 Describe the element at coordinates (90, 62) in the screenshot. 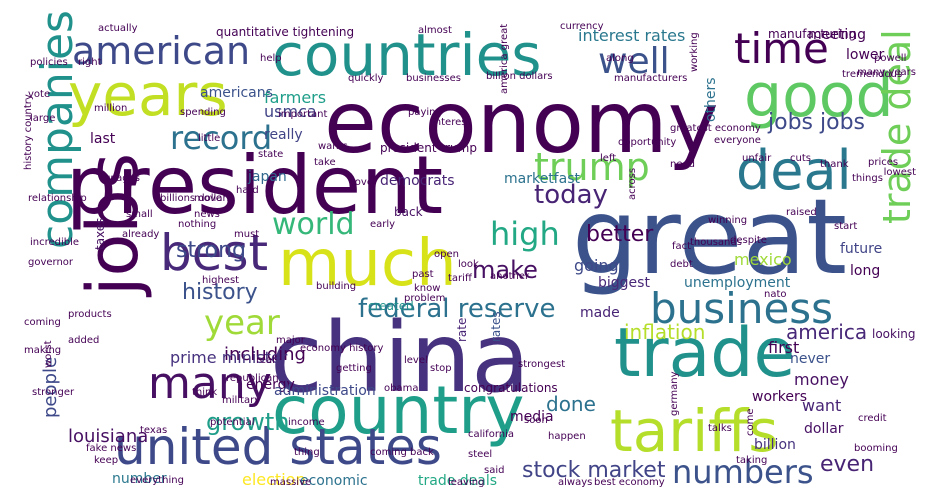

I see `cloud-word-right: right` at that location.